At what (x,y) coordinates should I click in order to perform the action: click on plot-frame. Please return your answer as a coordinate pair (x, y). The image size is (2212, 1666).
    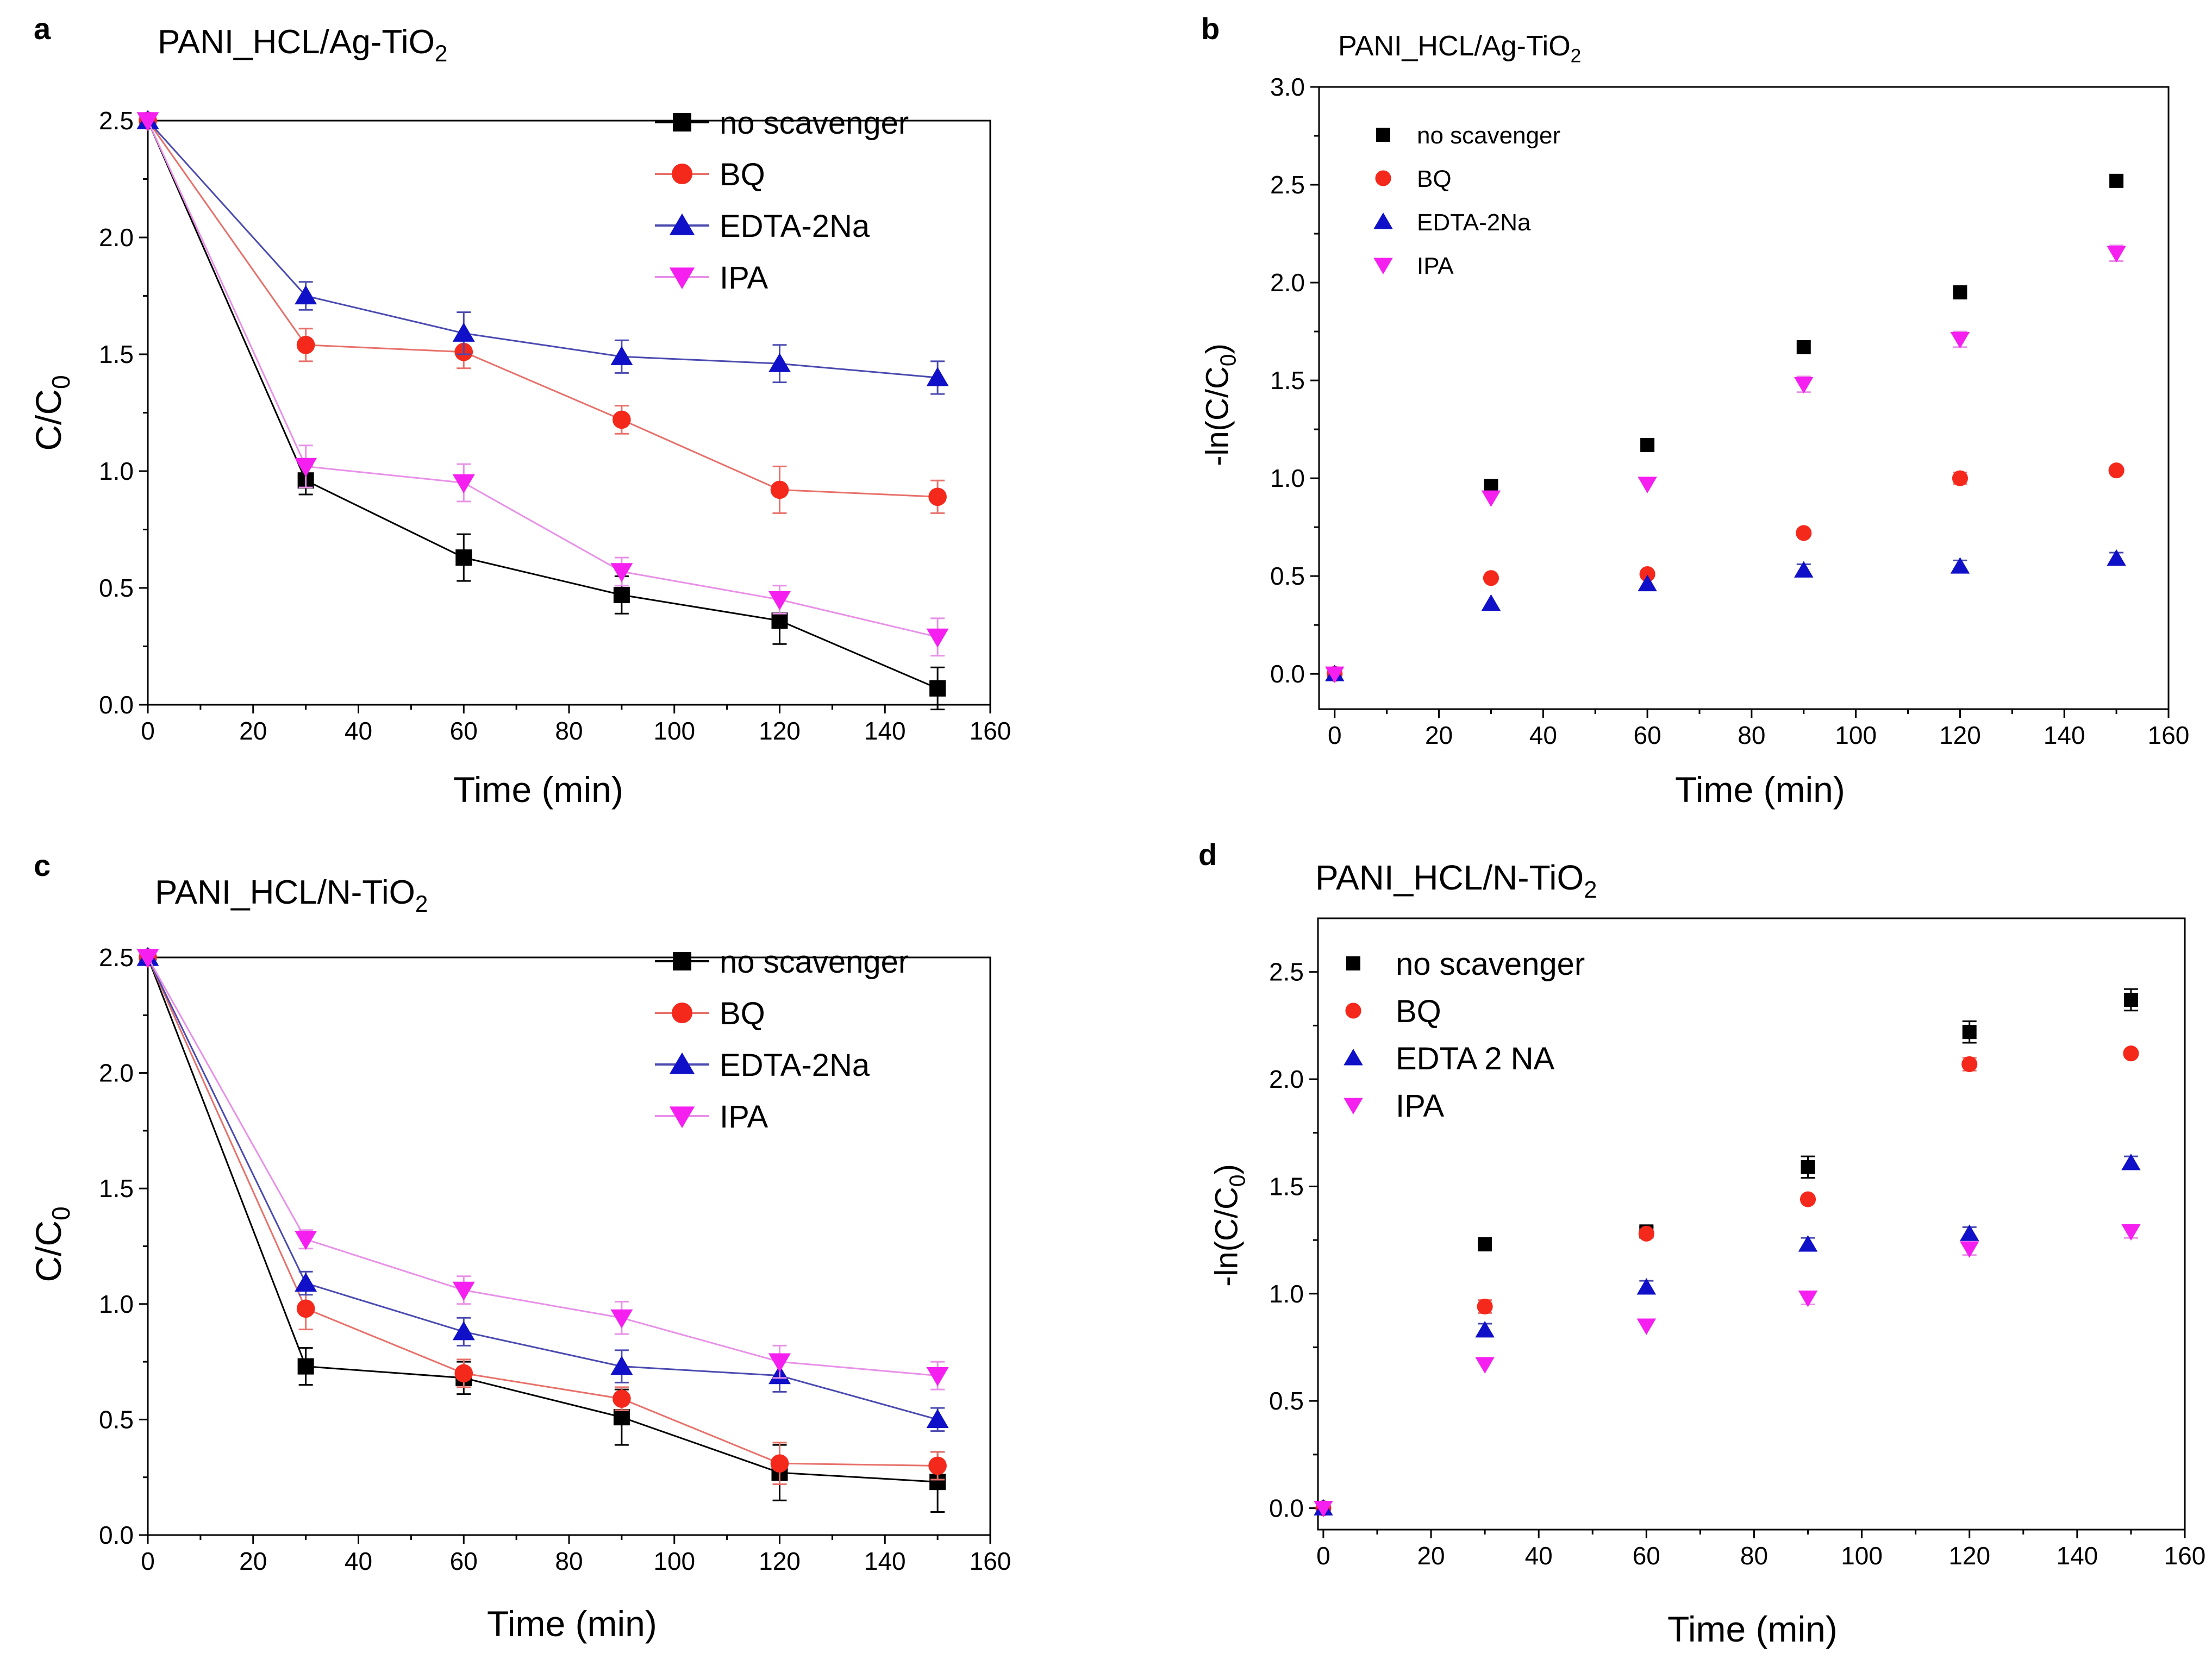
    Looking at the image, I should click on (1744, 398).